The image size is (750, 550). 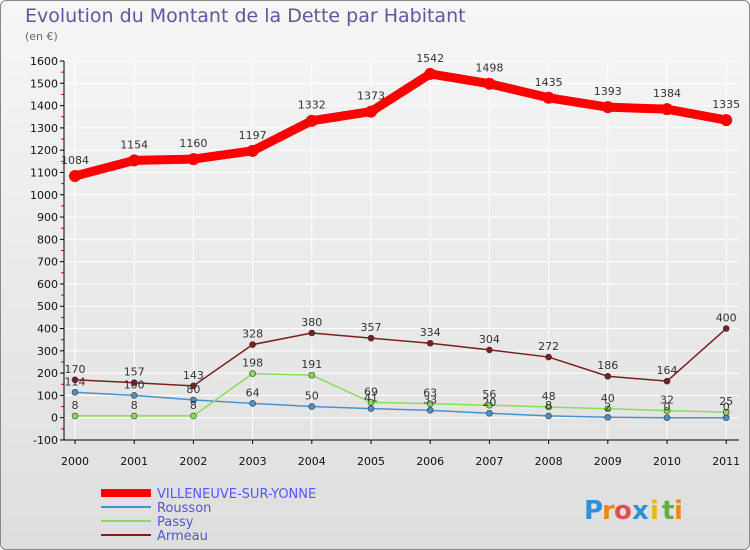 I want to click on x-tick-label: 2005, so click(x=371, y=461).